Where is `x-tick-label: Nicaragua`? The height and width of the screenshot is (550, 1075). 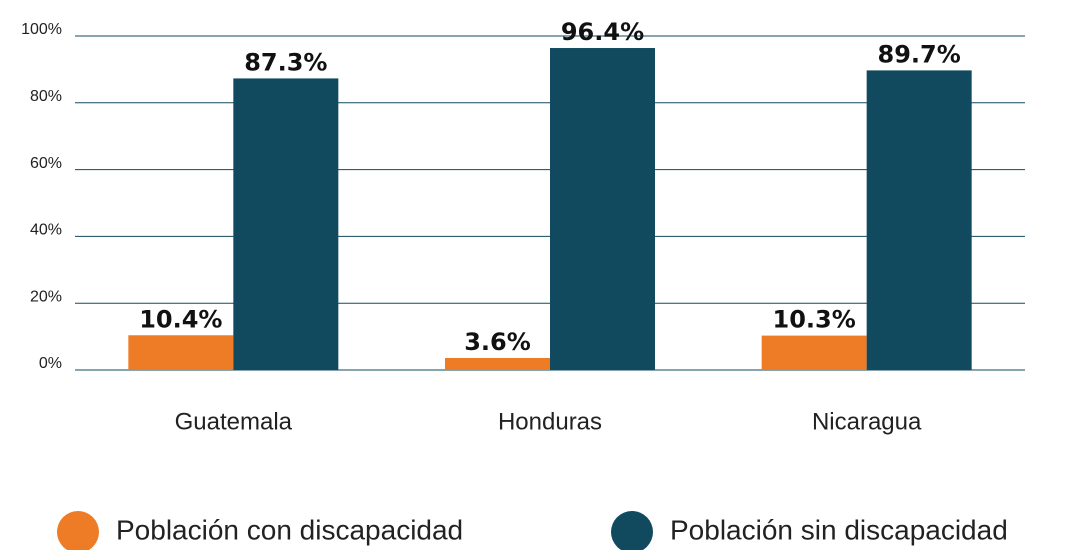
x-tick-label: Nicaragua is located at coordinates (867, 421).